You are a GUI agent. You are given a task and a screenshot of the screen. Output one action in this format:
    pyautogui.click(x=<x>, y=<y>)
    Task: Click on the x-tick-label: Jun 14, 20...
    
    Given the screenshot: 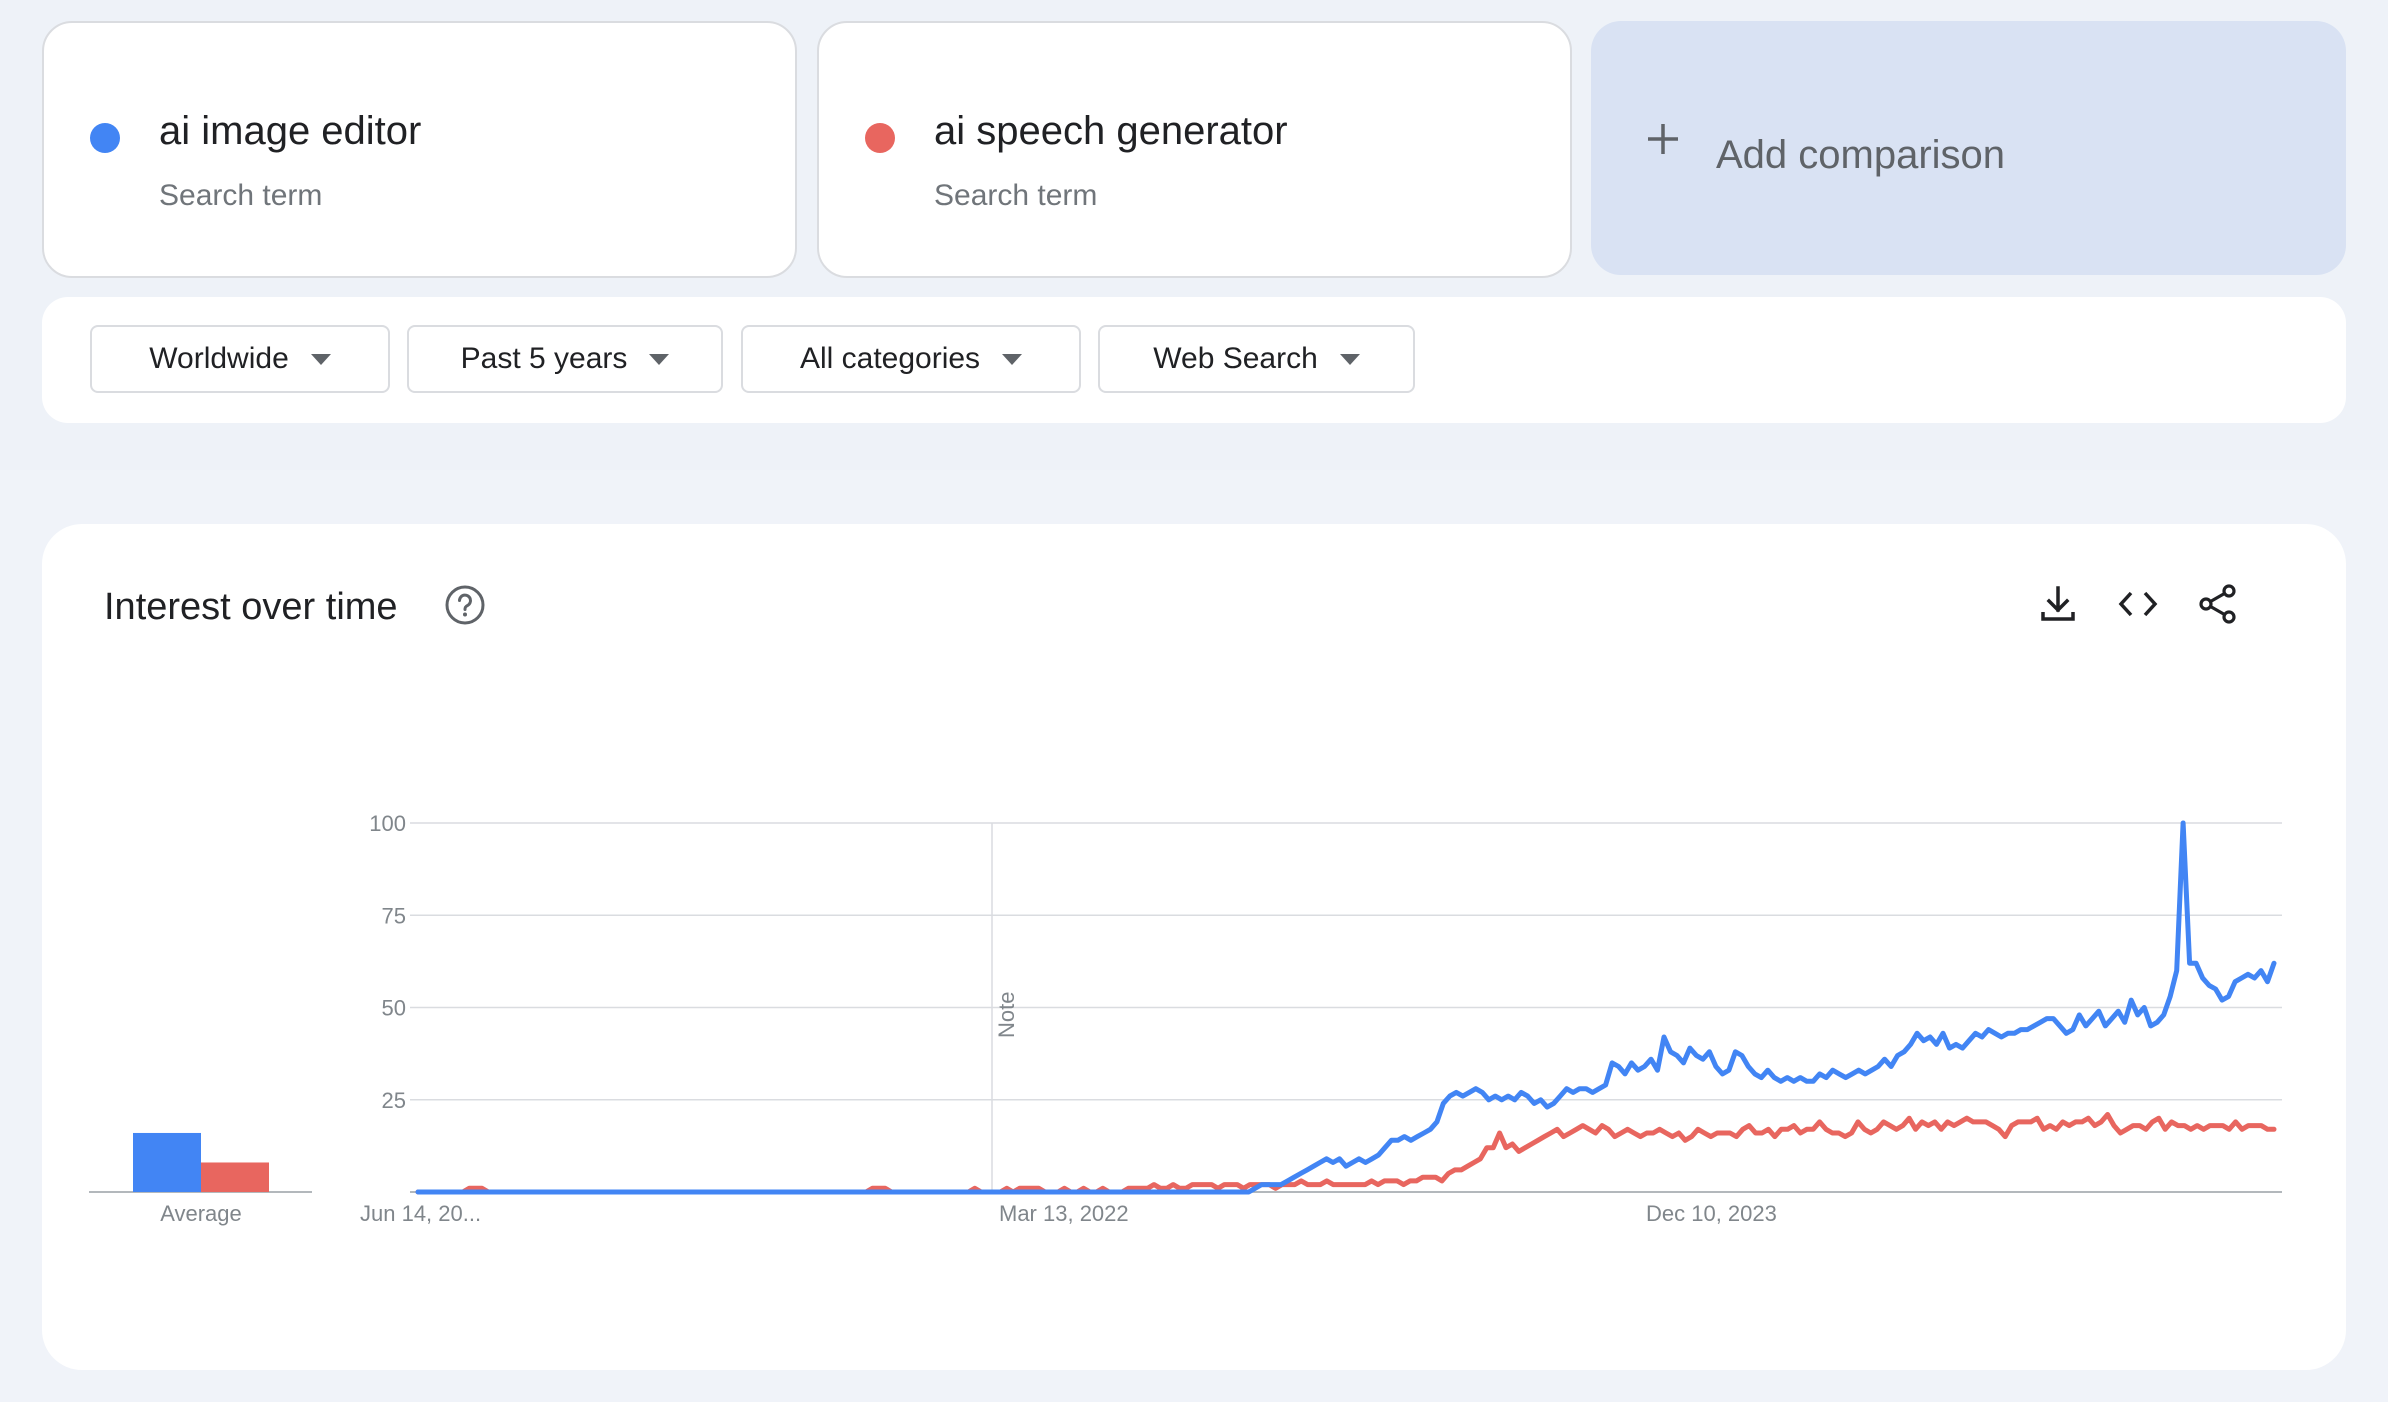 What is the action you would take?
    pyautogui.click(x=420, y=1213)
    